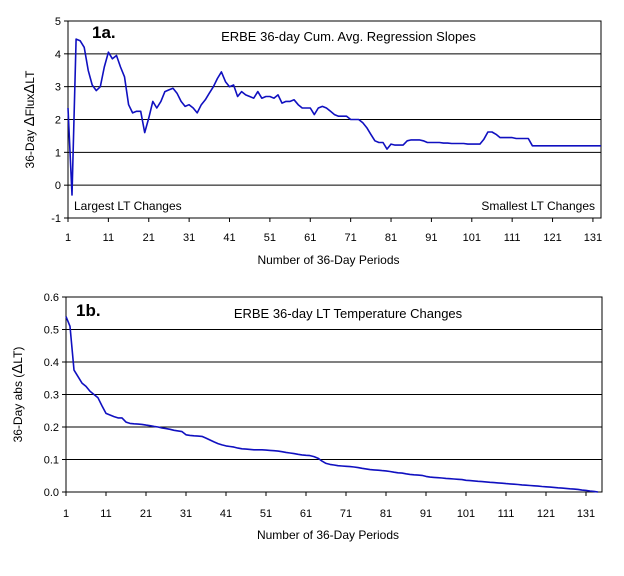 The height and width of the screenshot is (576, 624). I want to click on y-axis-label: 36-Day ΔFluxΔLT, so click(29, 119).